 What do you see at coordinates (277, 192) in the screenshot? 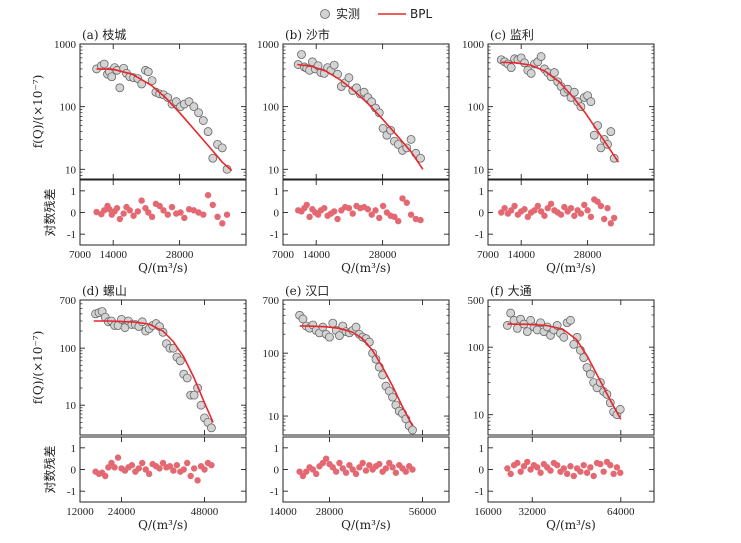
I see `resid-y-tick-label: 1` at bounding box center [277, 192].